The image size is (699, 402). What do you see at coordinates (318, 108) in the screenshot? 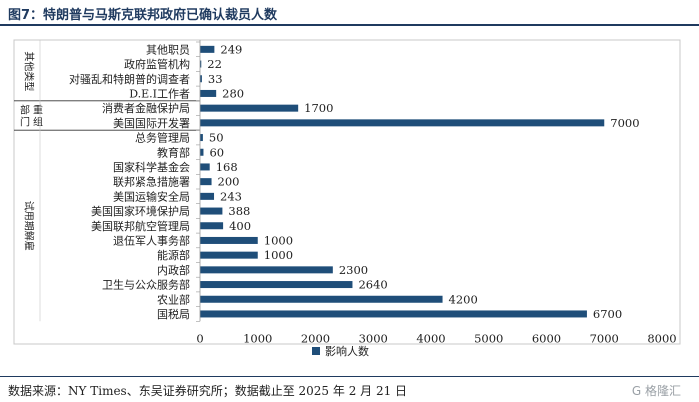
I see `value-label: 1700` at bounding box center [318, 108].